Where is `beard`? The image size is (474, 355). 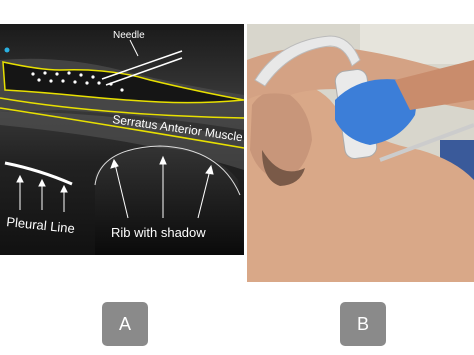
beard is located at coordinates (283, 168).